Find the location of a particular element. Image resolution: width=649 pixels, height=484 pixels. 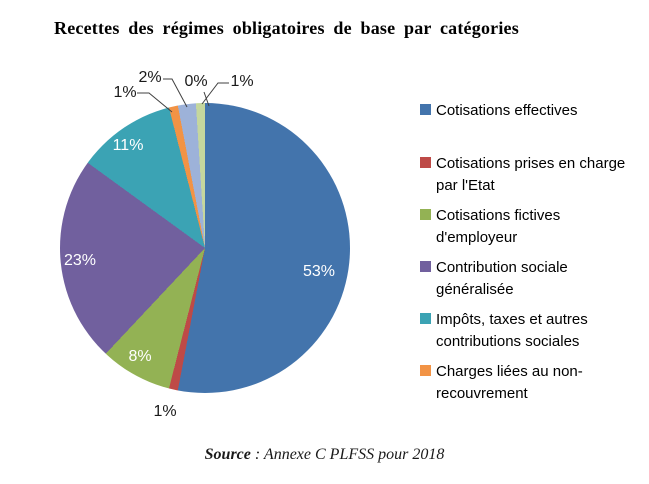

data-label-53: 53% is located at coordinates (319, 271).